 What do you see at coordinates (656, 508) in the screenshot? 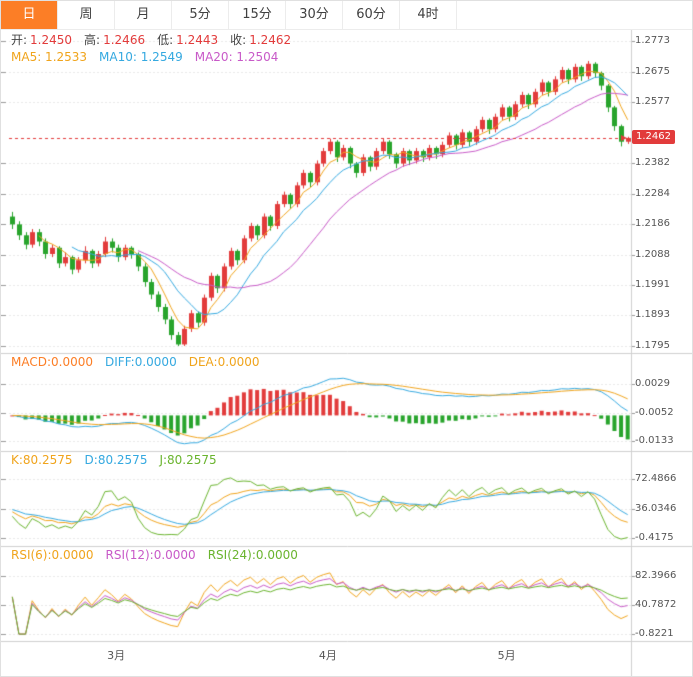
I see `kdj-y-axis-label: 36.0346` at bounding box center [656, 508].